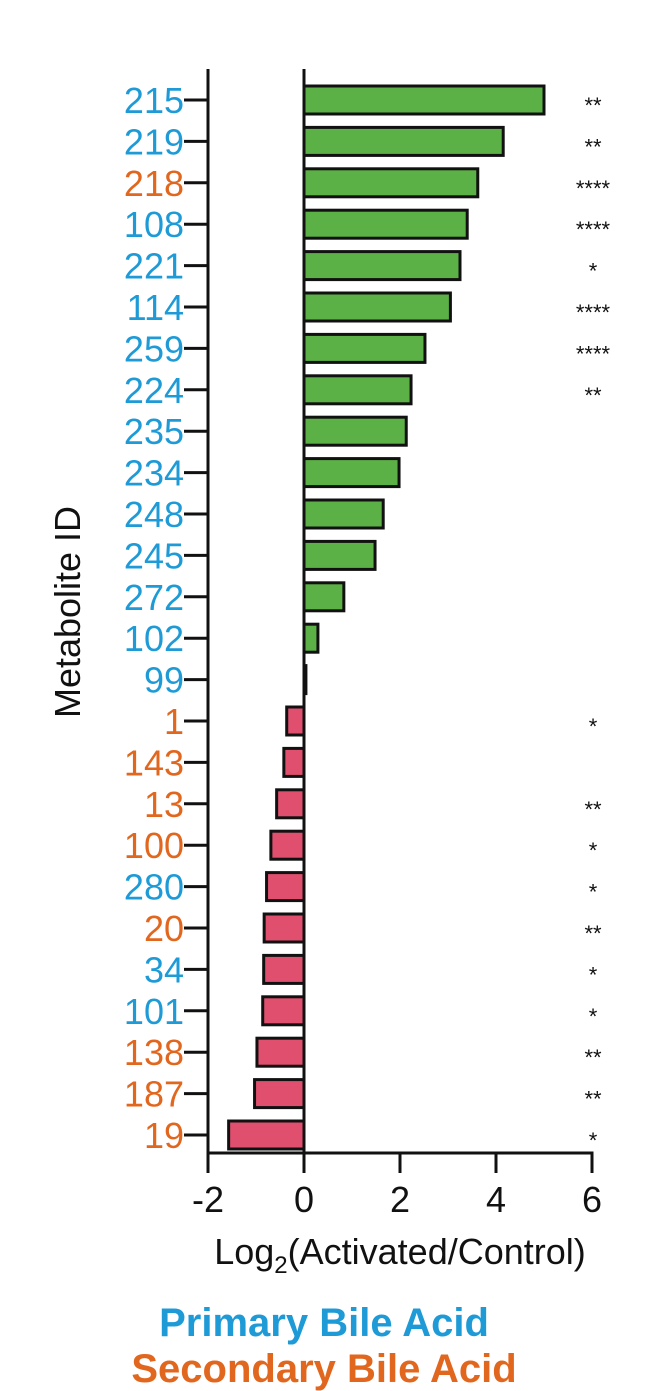  I want to click on significance-layer: *************************************, so click(593, 623).